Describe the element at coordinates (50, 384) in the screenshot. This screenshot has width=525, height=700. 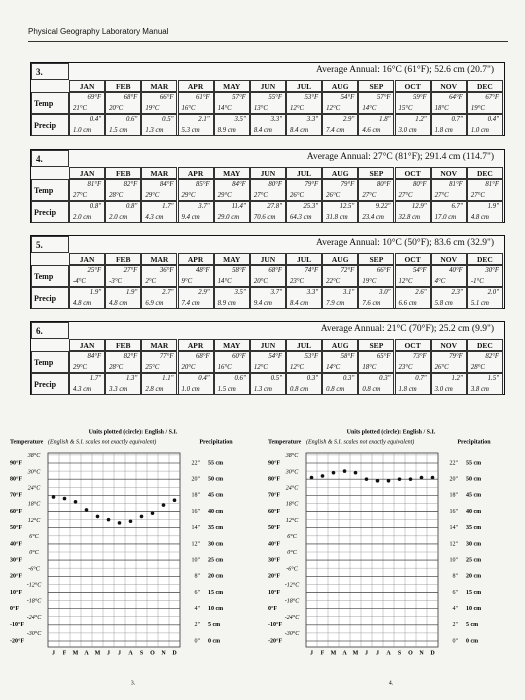
I see `row-label: Precip` at that location.